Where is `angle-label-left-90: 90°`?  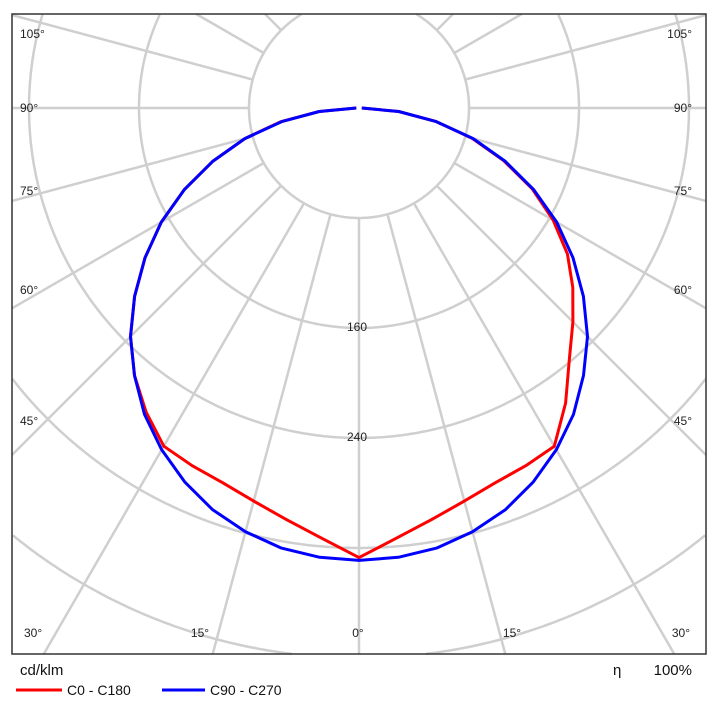
angle-label-left-90: 90° is located at coordinates (29, 108).